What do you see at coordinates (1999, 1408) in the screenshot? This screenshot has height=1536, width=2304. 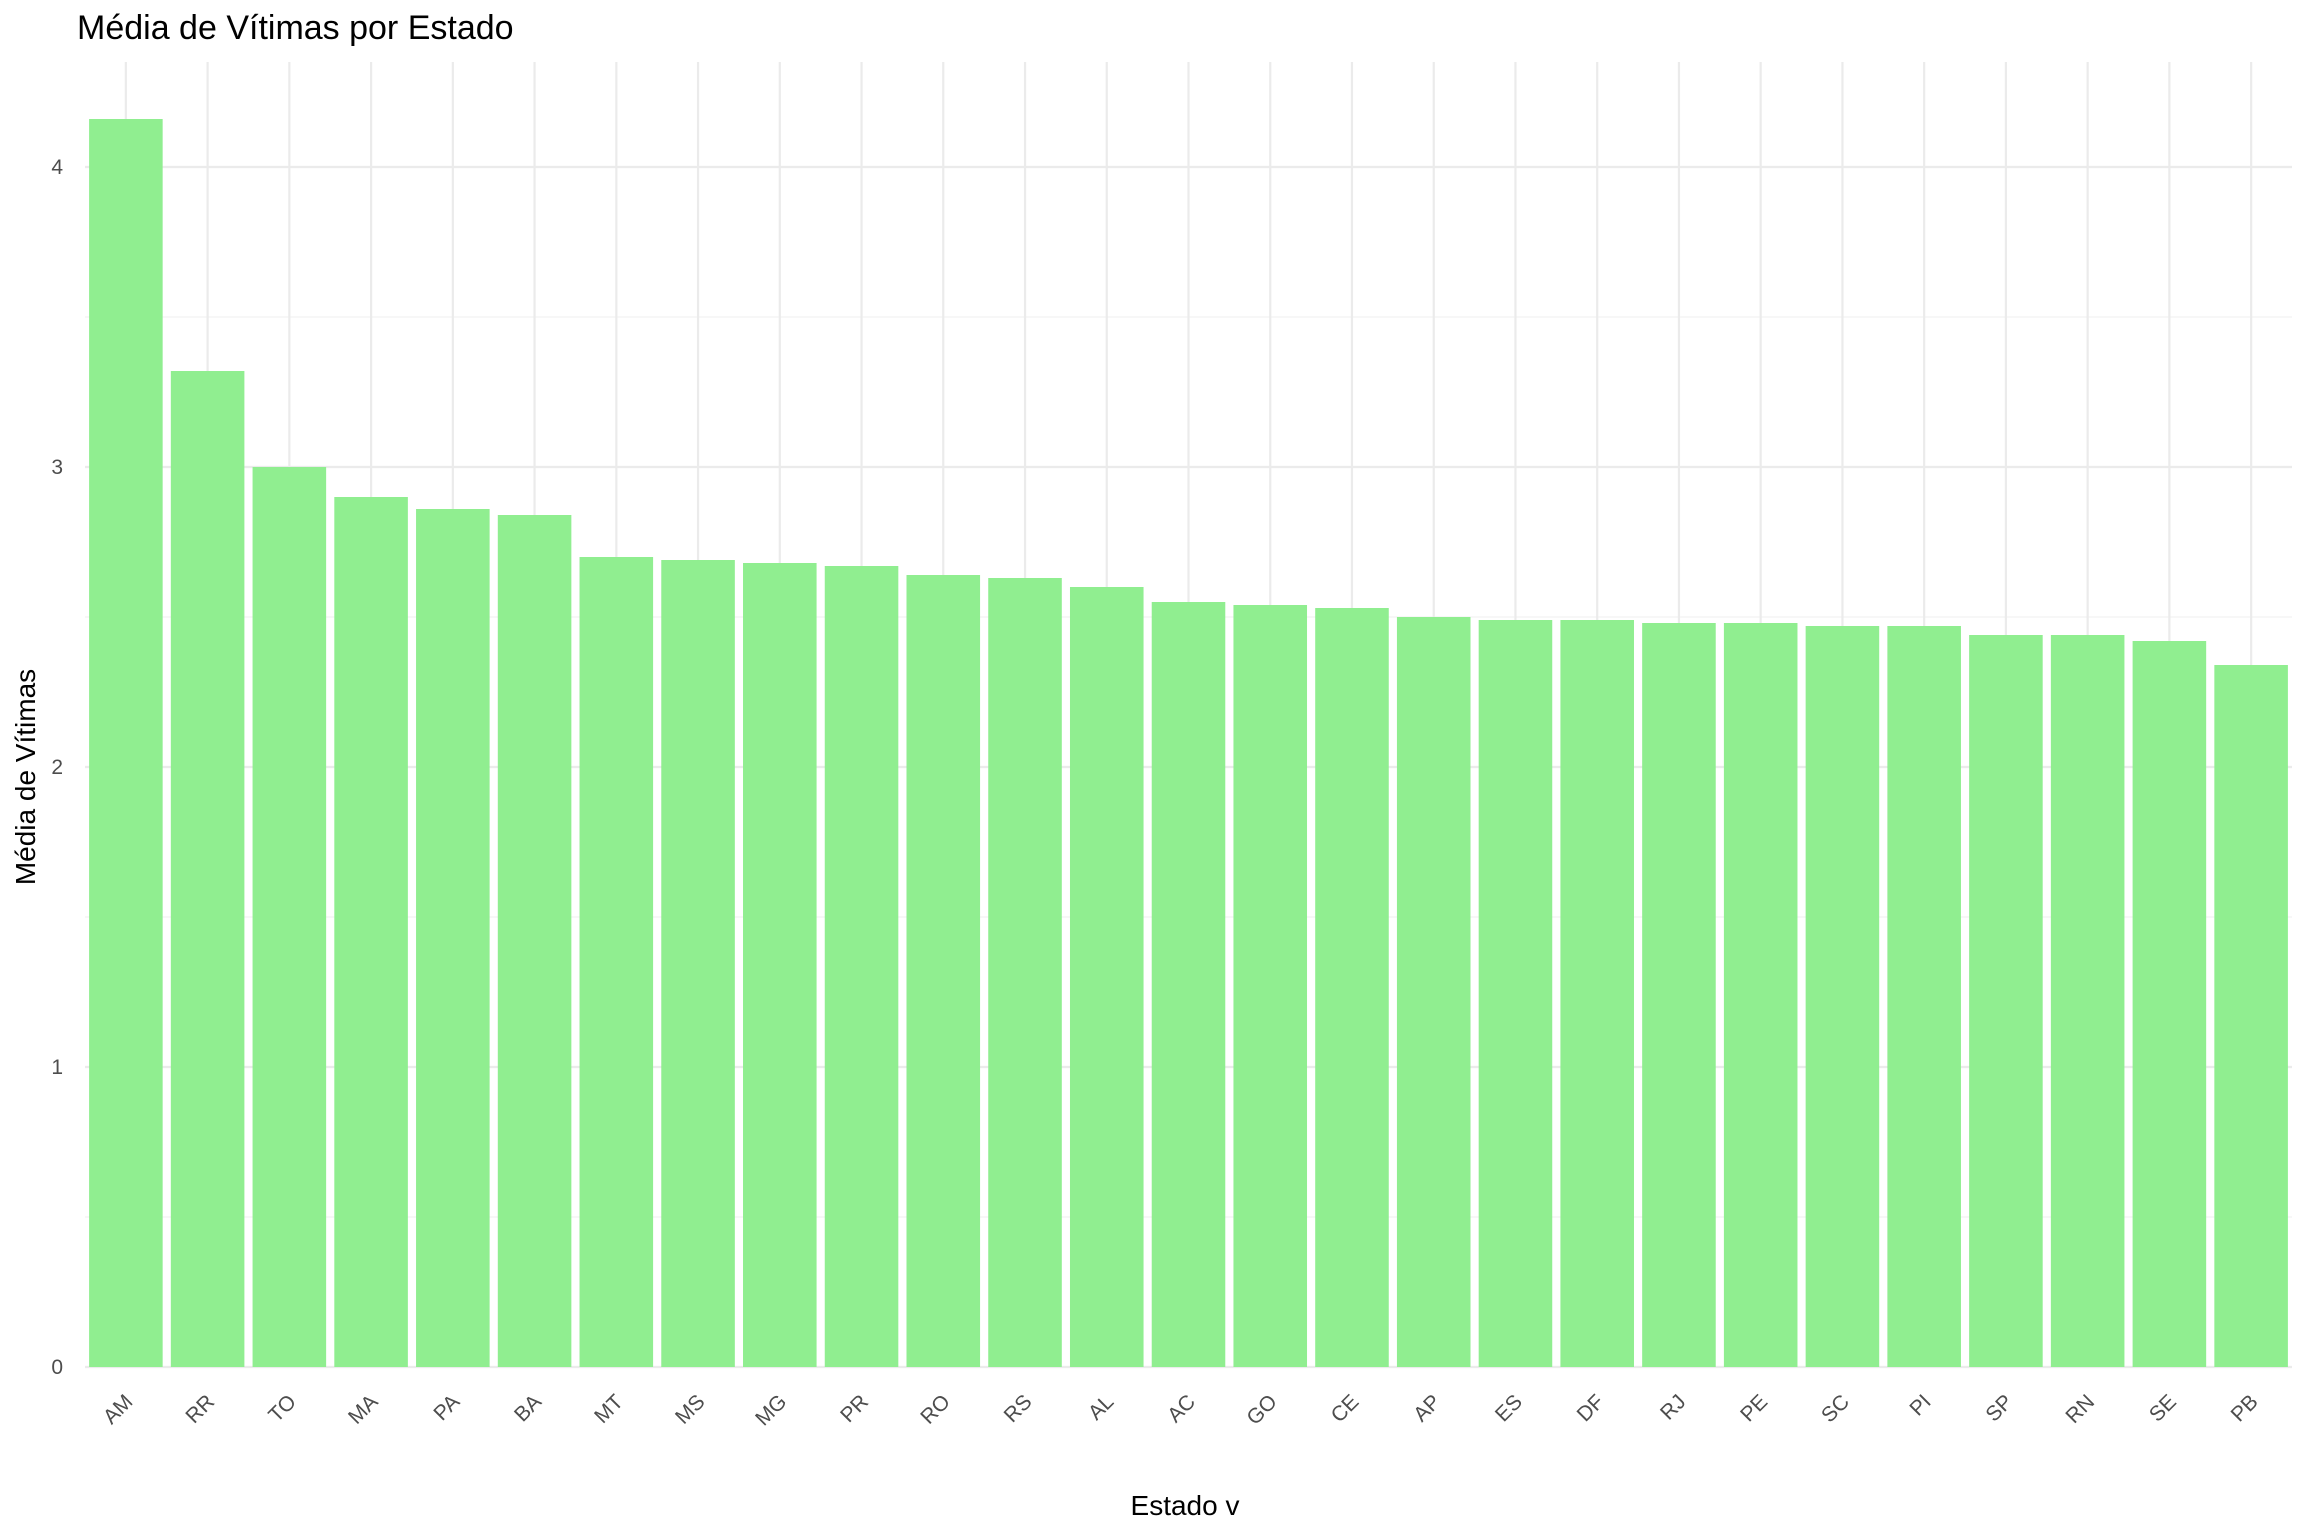 I see `x-tick-label-sp: SP` at bounding box center [1999, 1408].